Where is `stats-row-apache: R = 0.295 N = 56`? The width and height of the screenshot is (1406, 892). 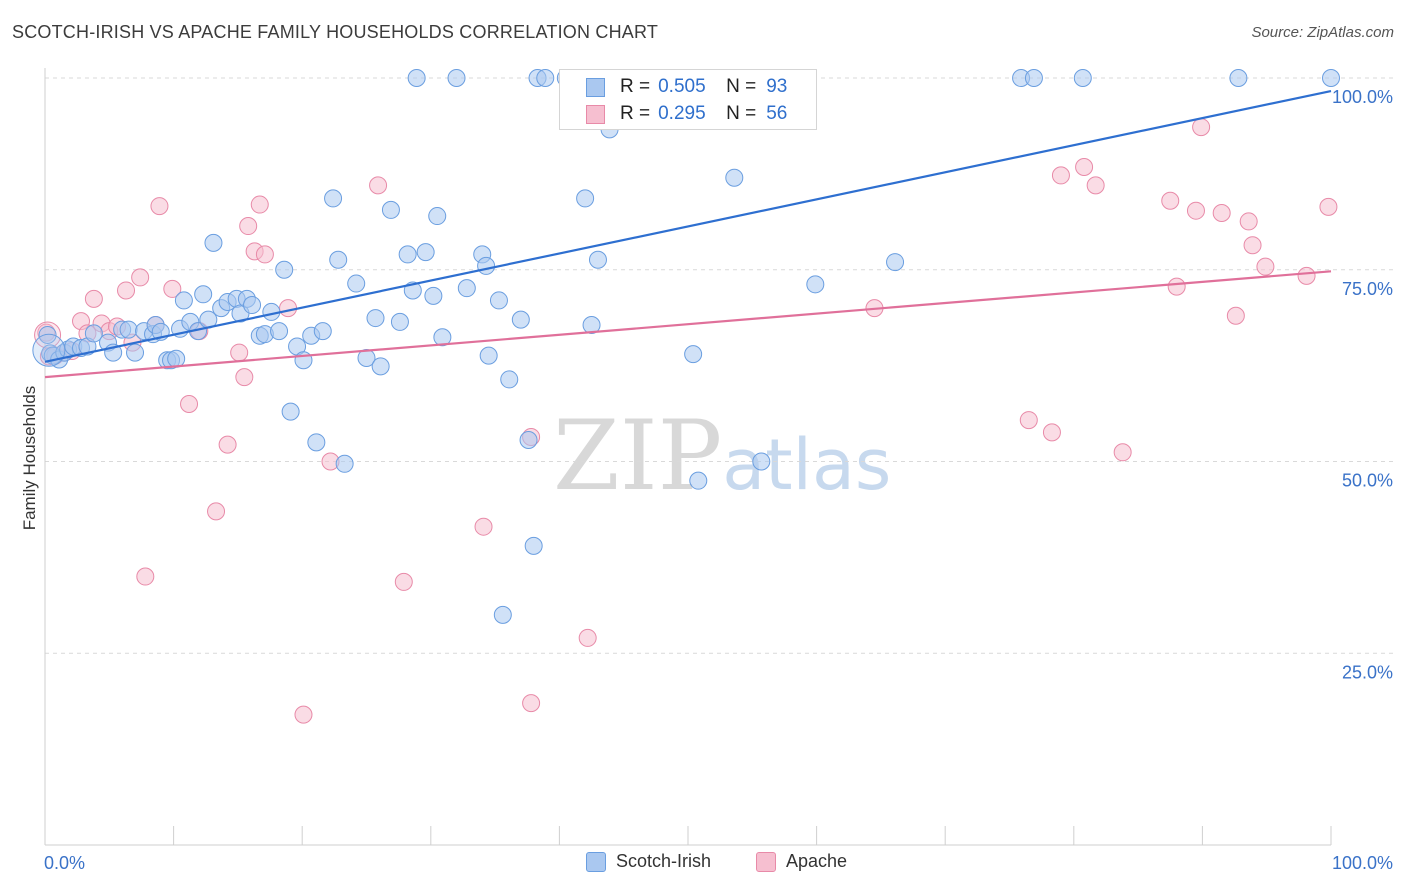 stats-row-apache: R = 0.295 N = 56 is located at coordinates (686, 114).